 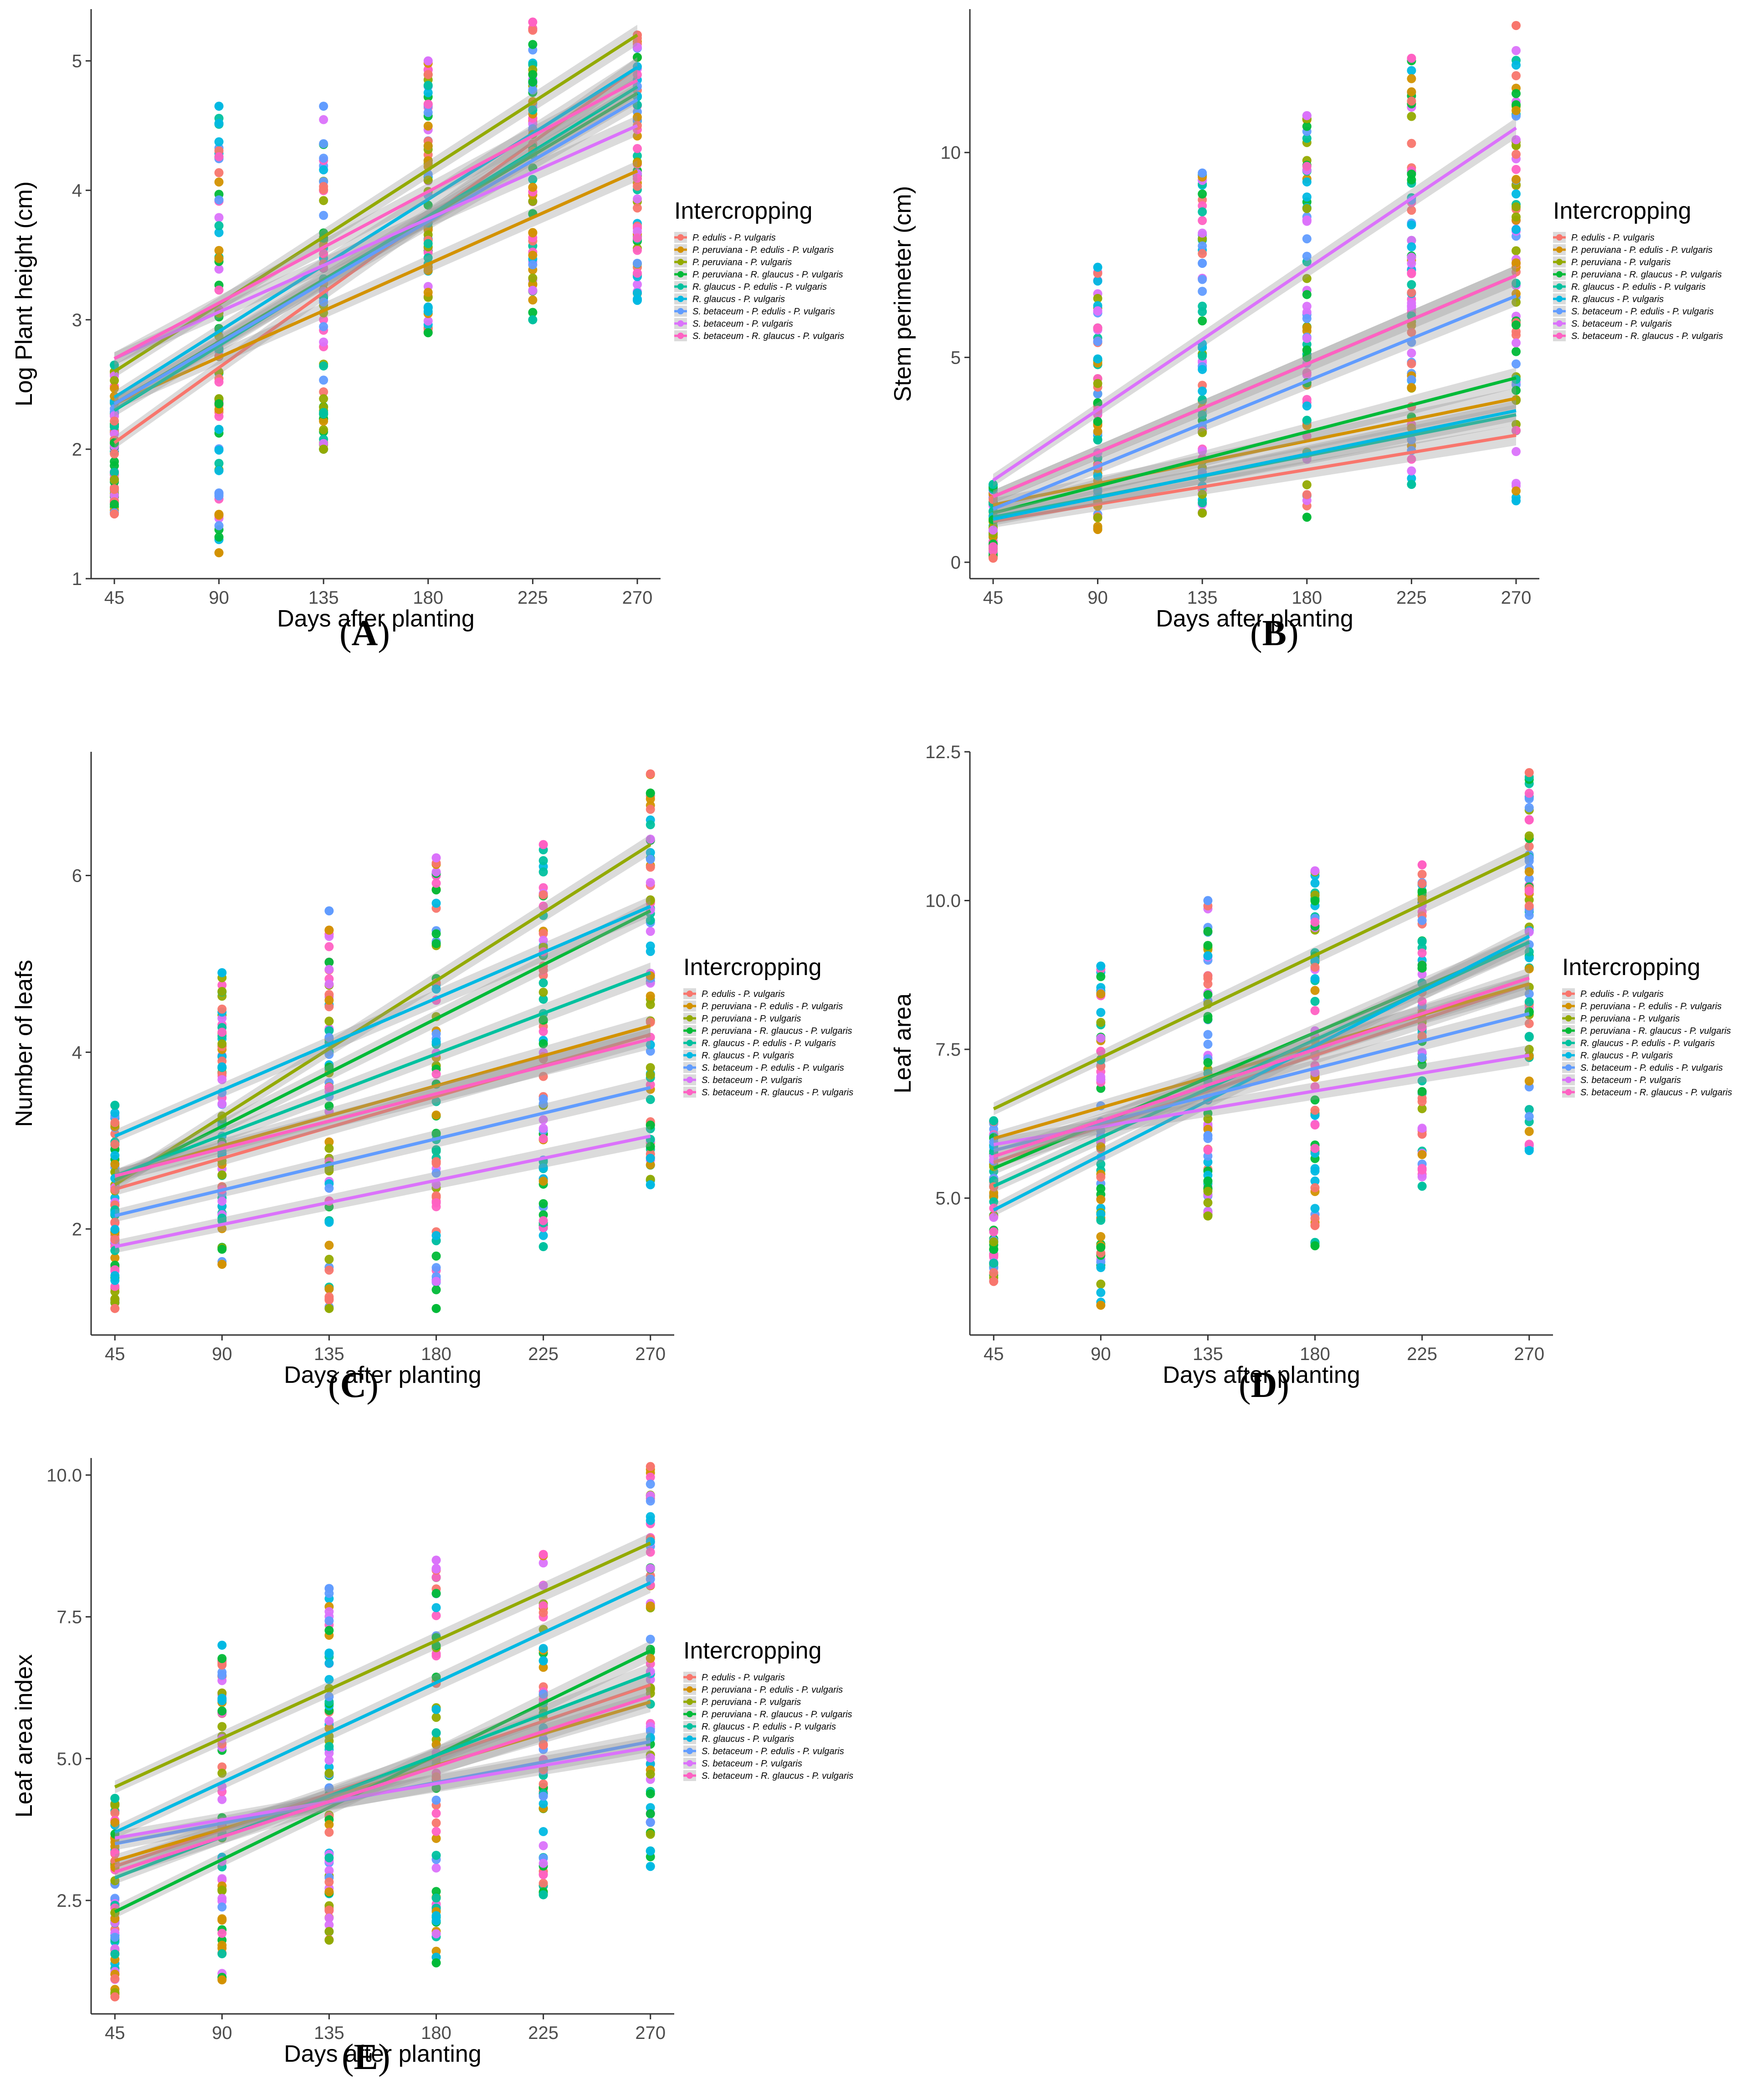 What do you see at coordinates (115, 2033) in the screenshot?
I see `x-tick-label: 45` at bounding box center [115, 2033].